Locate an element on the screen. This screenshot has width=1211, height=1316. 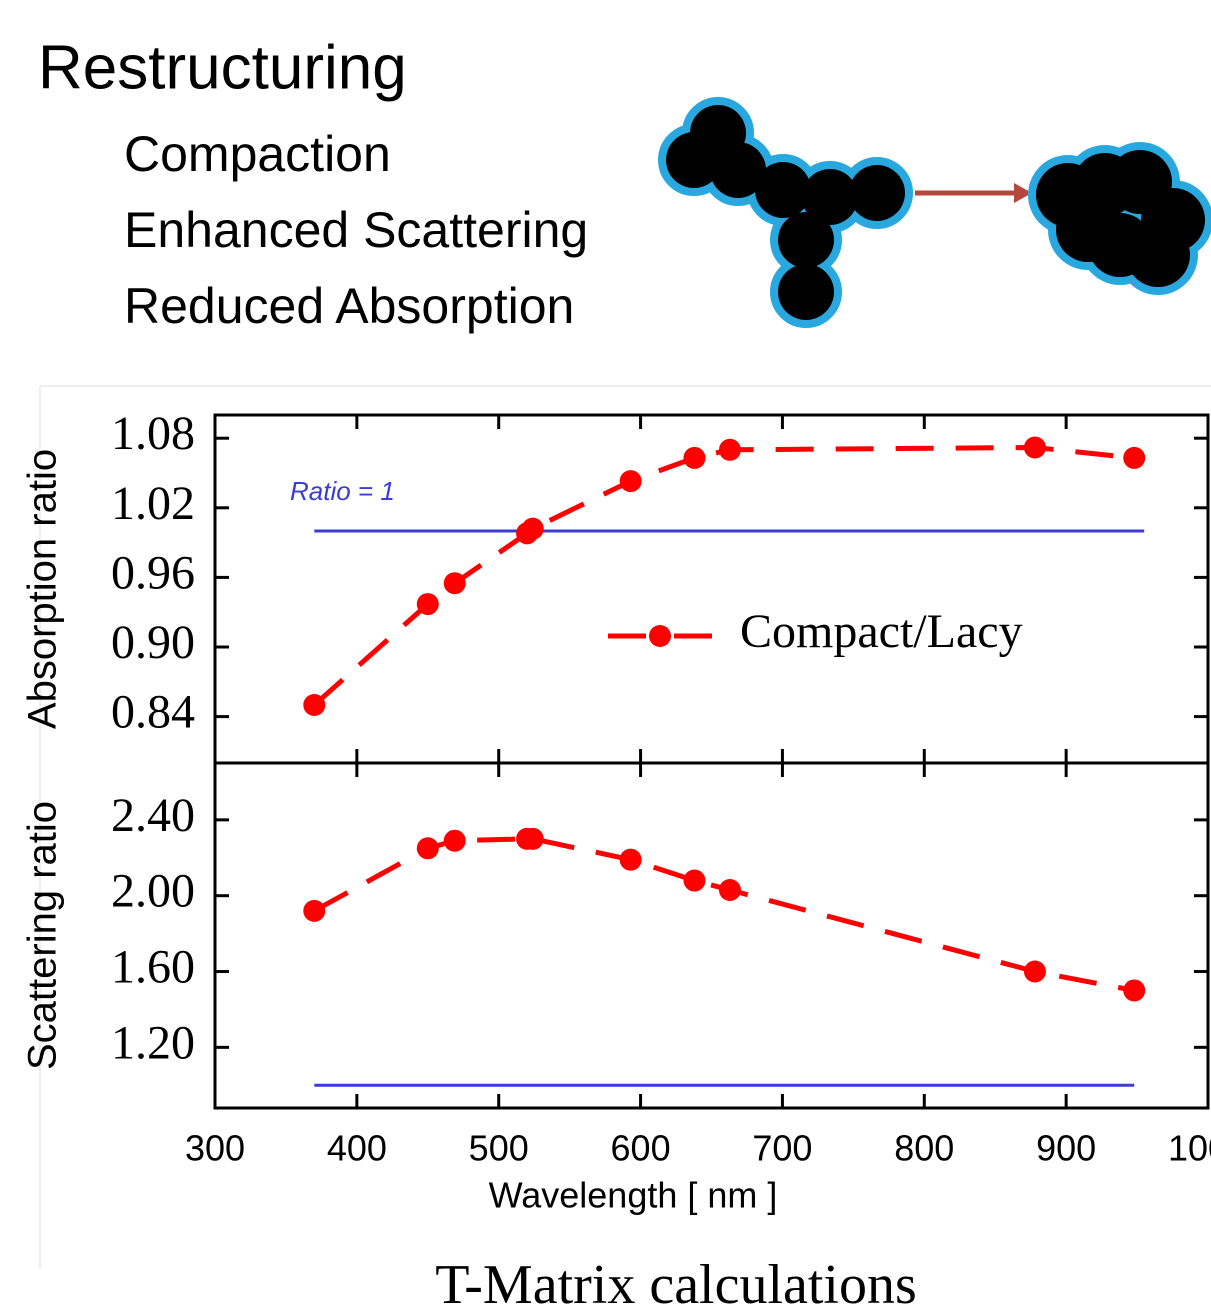
y-tick-label: 0.90 is located at coordinates (153, 642).